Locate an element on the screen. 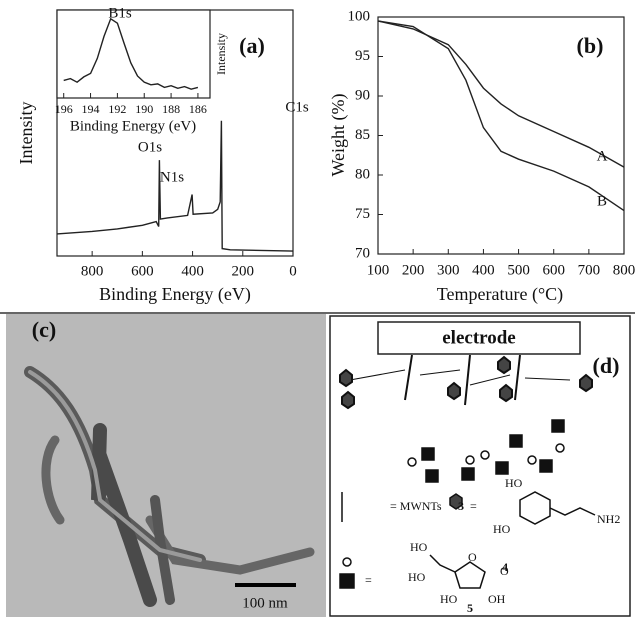  peak-label: C1s is located at coordinates (297, 107).